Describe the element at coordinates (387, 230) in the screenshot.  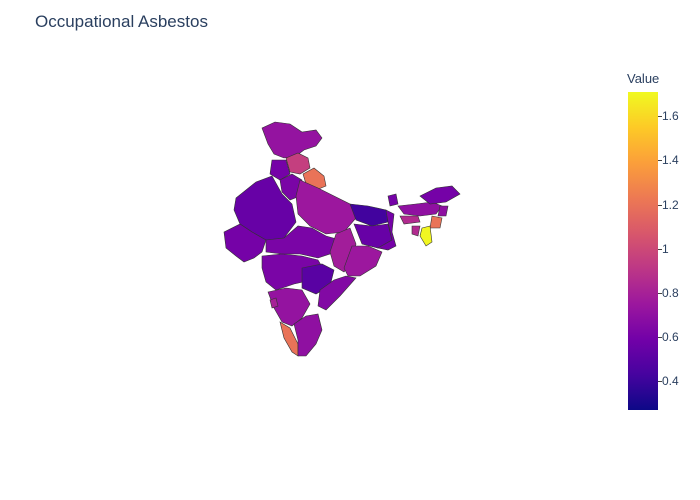
I see `region-west-bengal: West Bengal` at that location.